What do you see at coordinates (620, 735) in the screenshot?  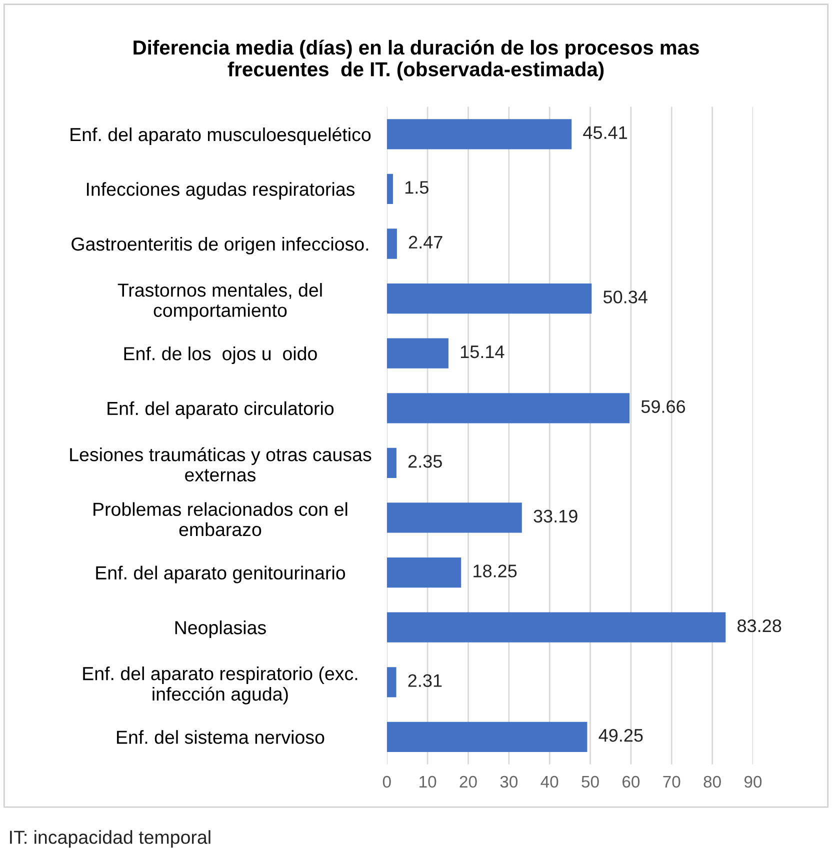 I see `data-label: 49.25` at bounding box center [620, 735].